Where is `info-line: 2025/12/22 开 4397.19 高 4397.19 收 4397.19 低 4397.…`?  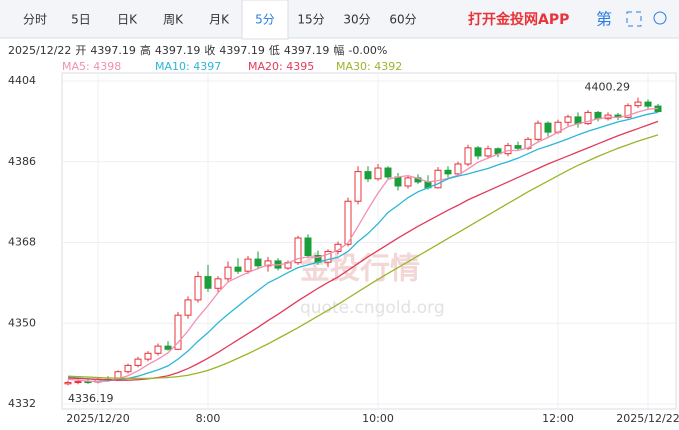 info-line: 2025/12/22 开 4397.19 高 4397.19 收 4397.19 低 4397.… is located at coordinates (197, 50).